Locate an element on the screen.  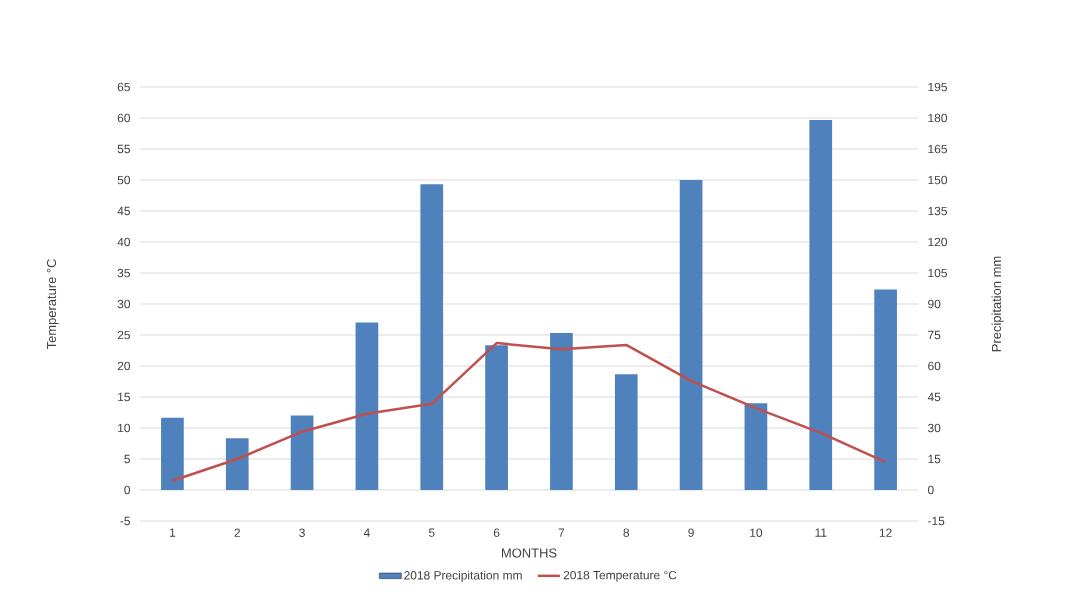
x-tick-label: 12 is located at coordinates (885, 532).